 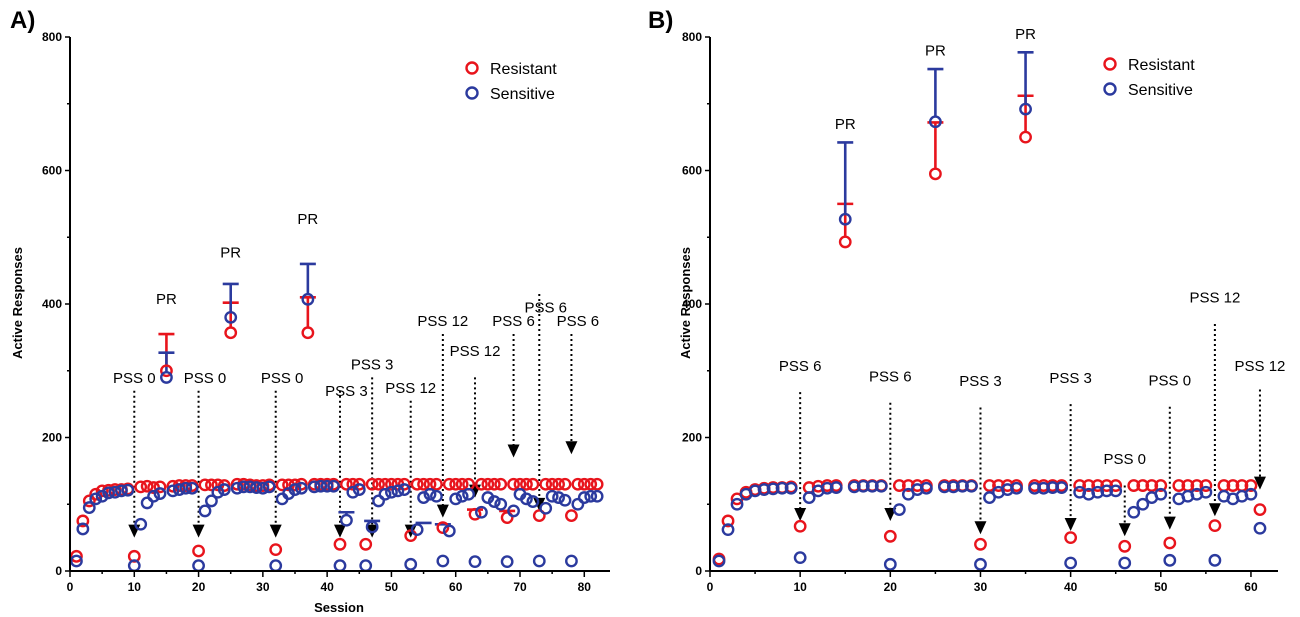 I want to click on panel-b-legend: Resistant Sensitive, so click(x=1149, y=78).